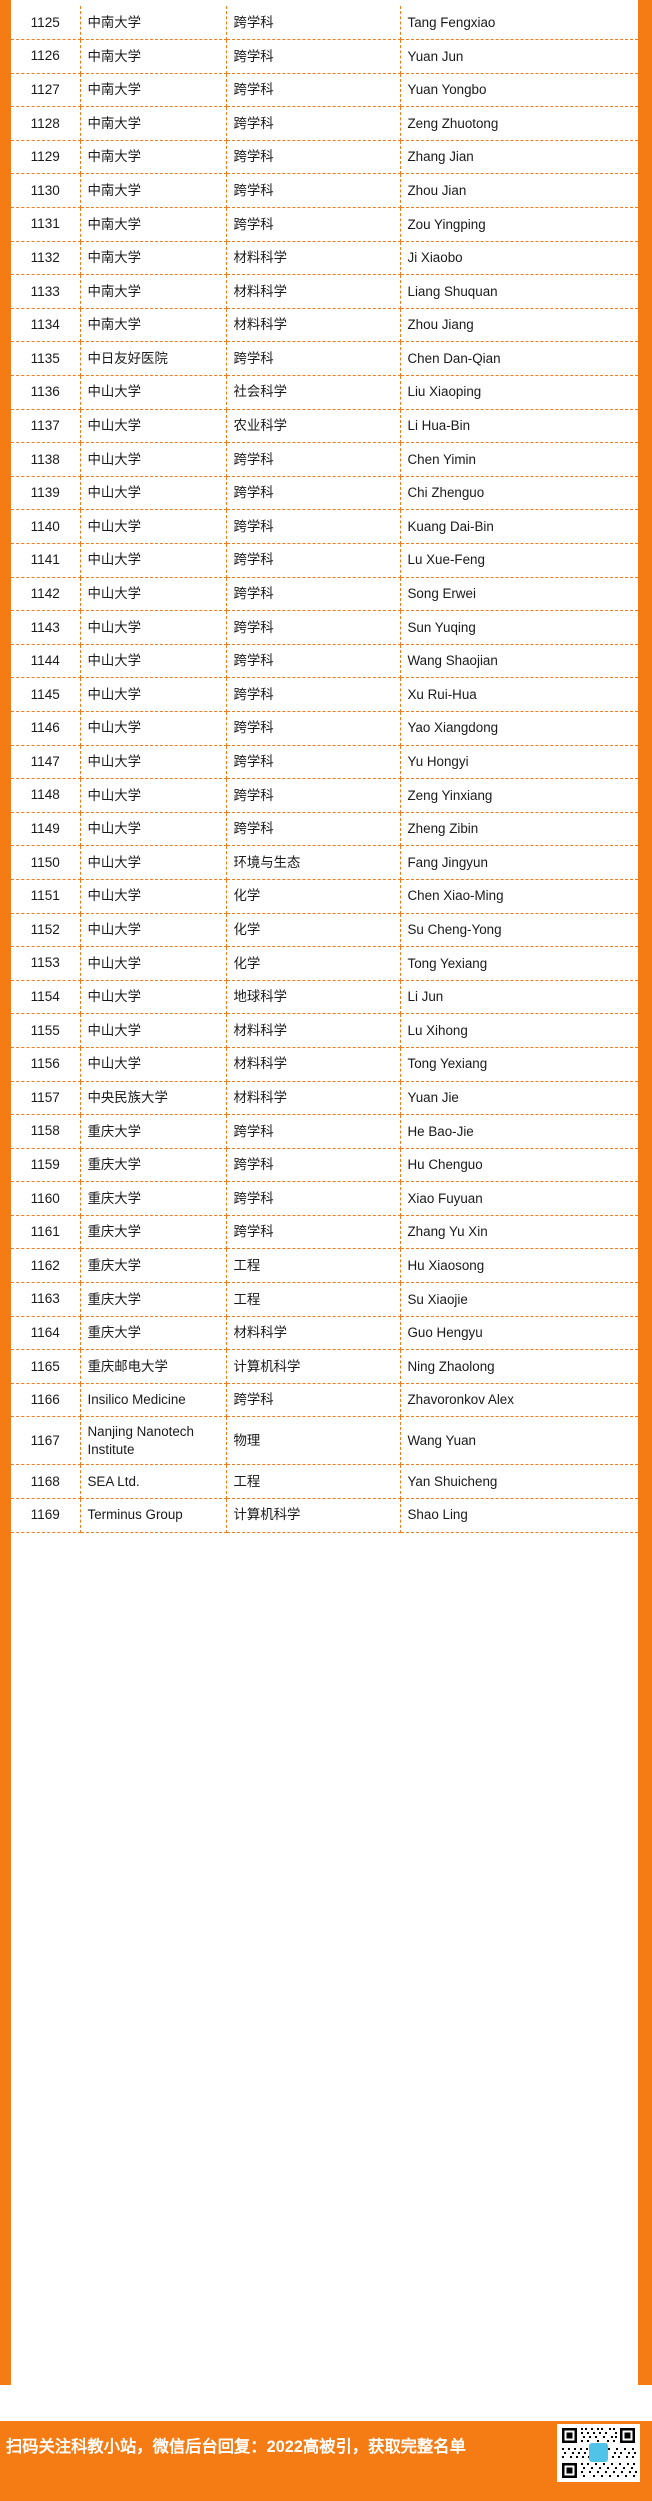 The image size is (652, 2501). What do you see at coordinates (519, 661) in the screenshot?
I see `cell-name: Wang Shaojian` at bounding box center [519, 661].